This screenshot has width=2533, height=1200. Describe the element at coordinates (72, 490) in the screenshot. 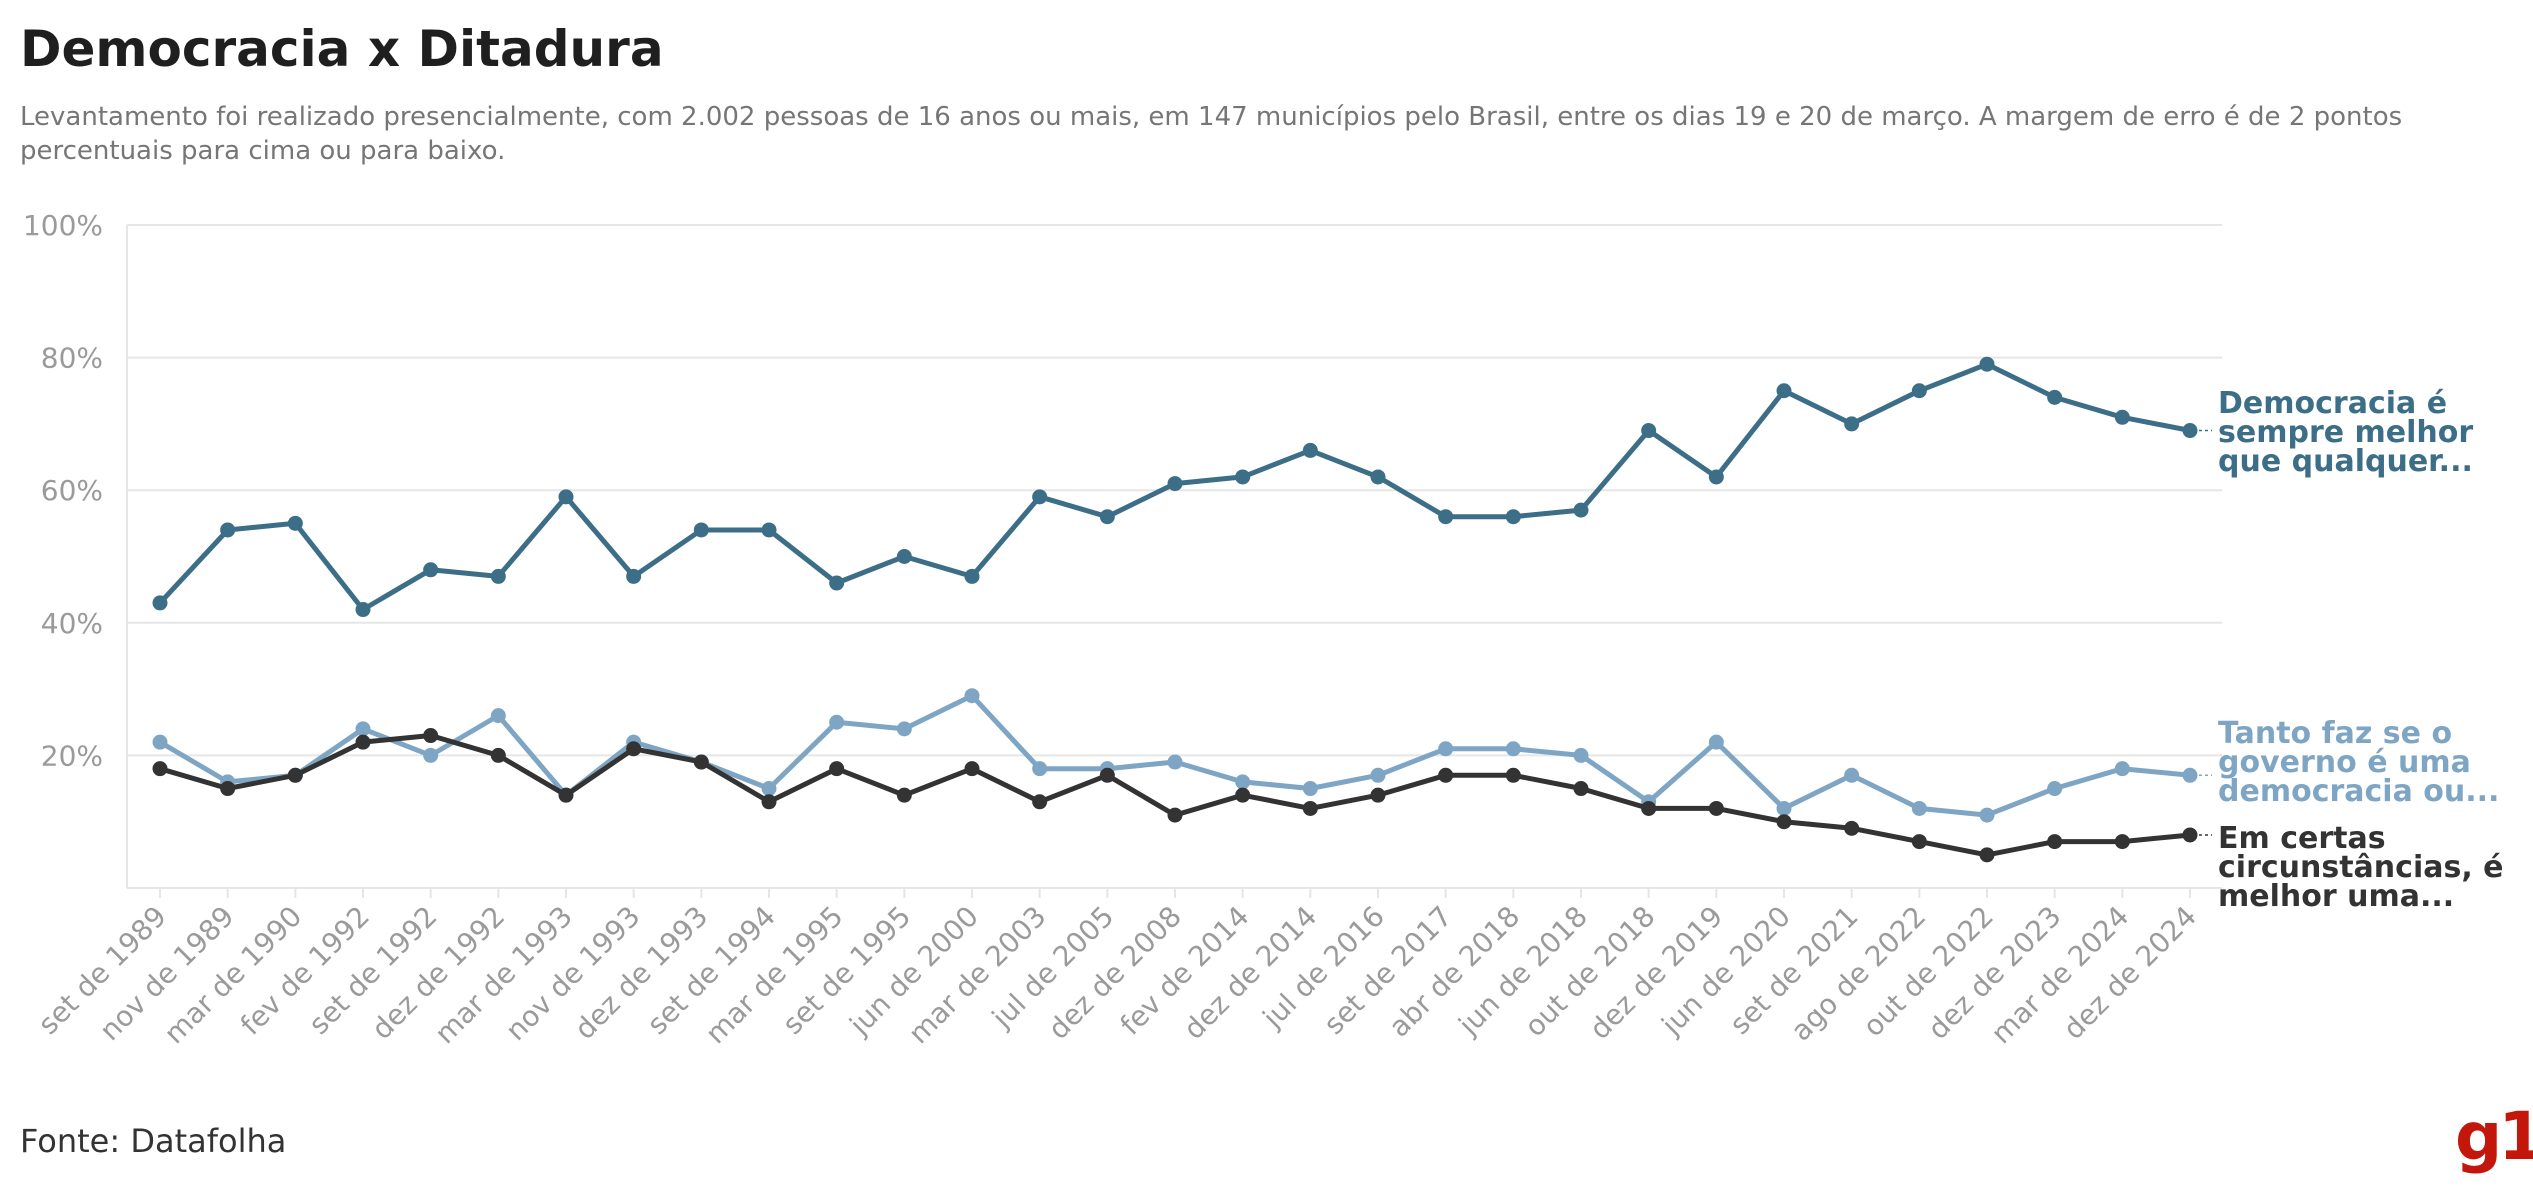

I see `y-tick-label: 60%` at that location.